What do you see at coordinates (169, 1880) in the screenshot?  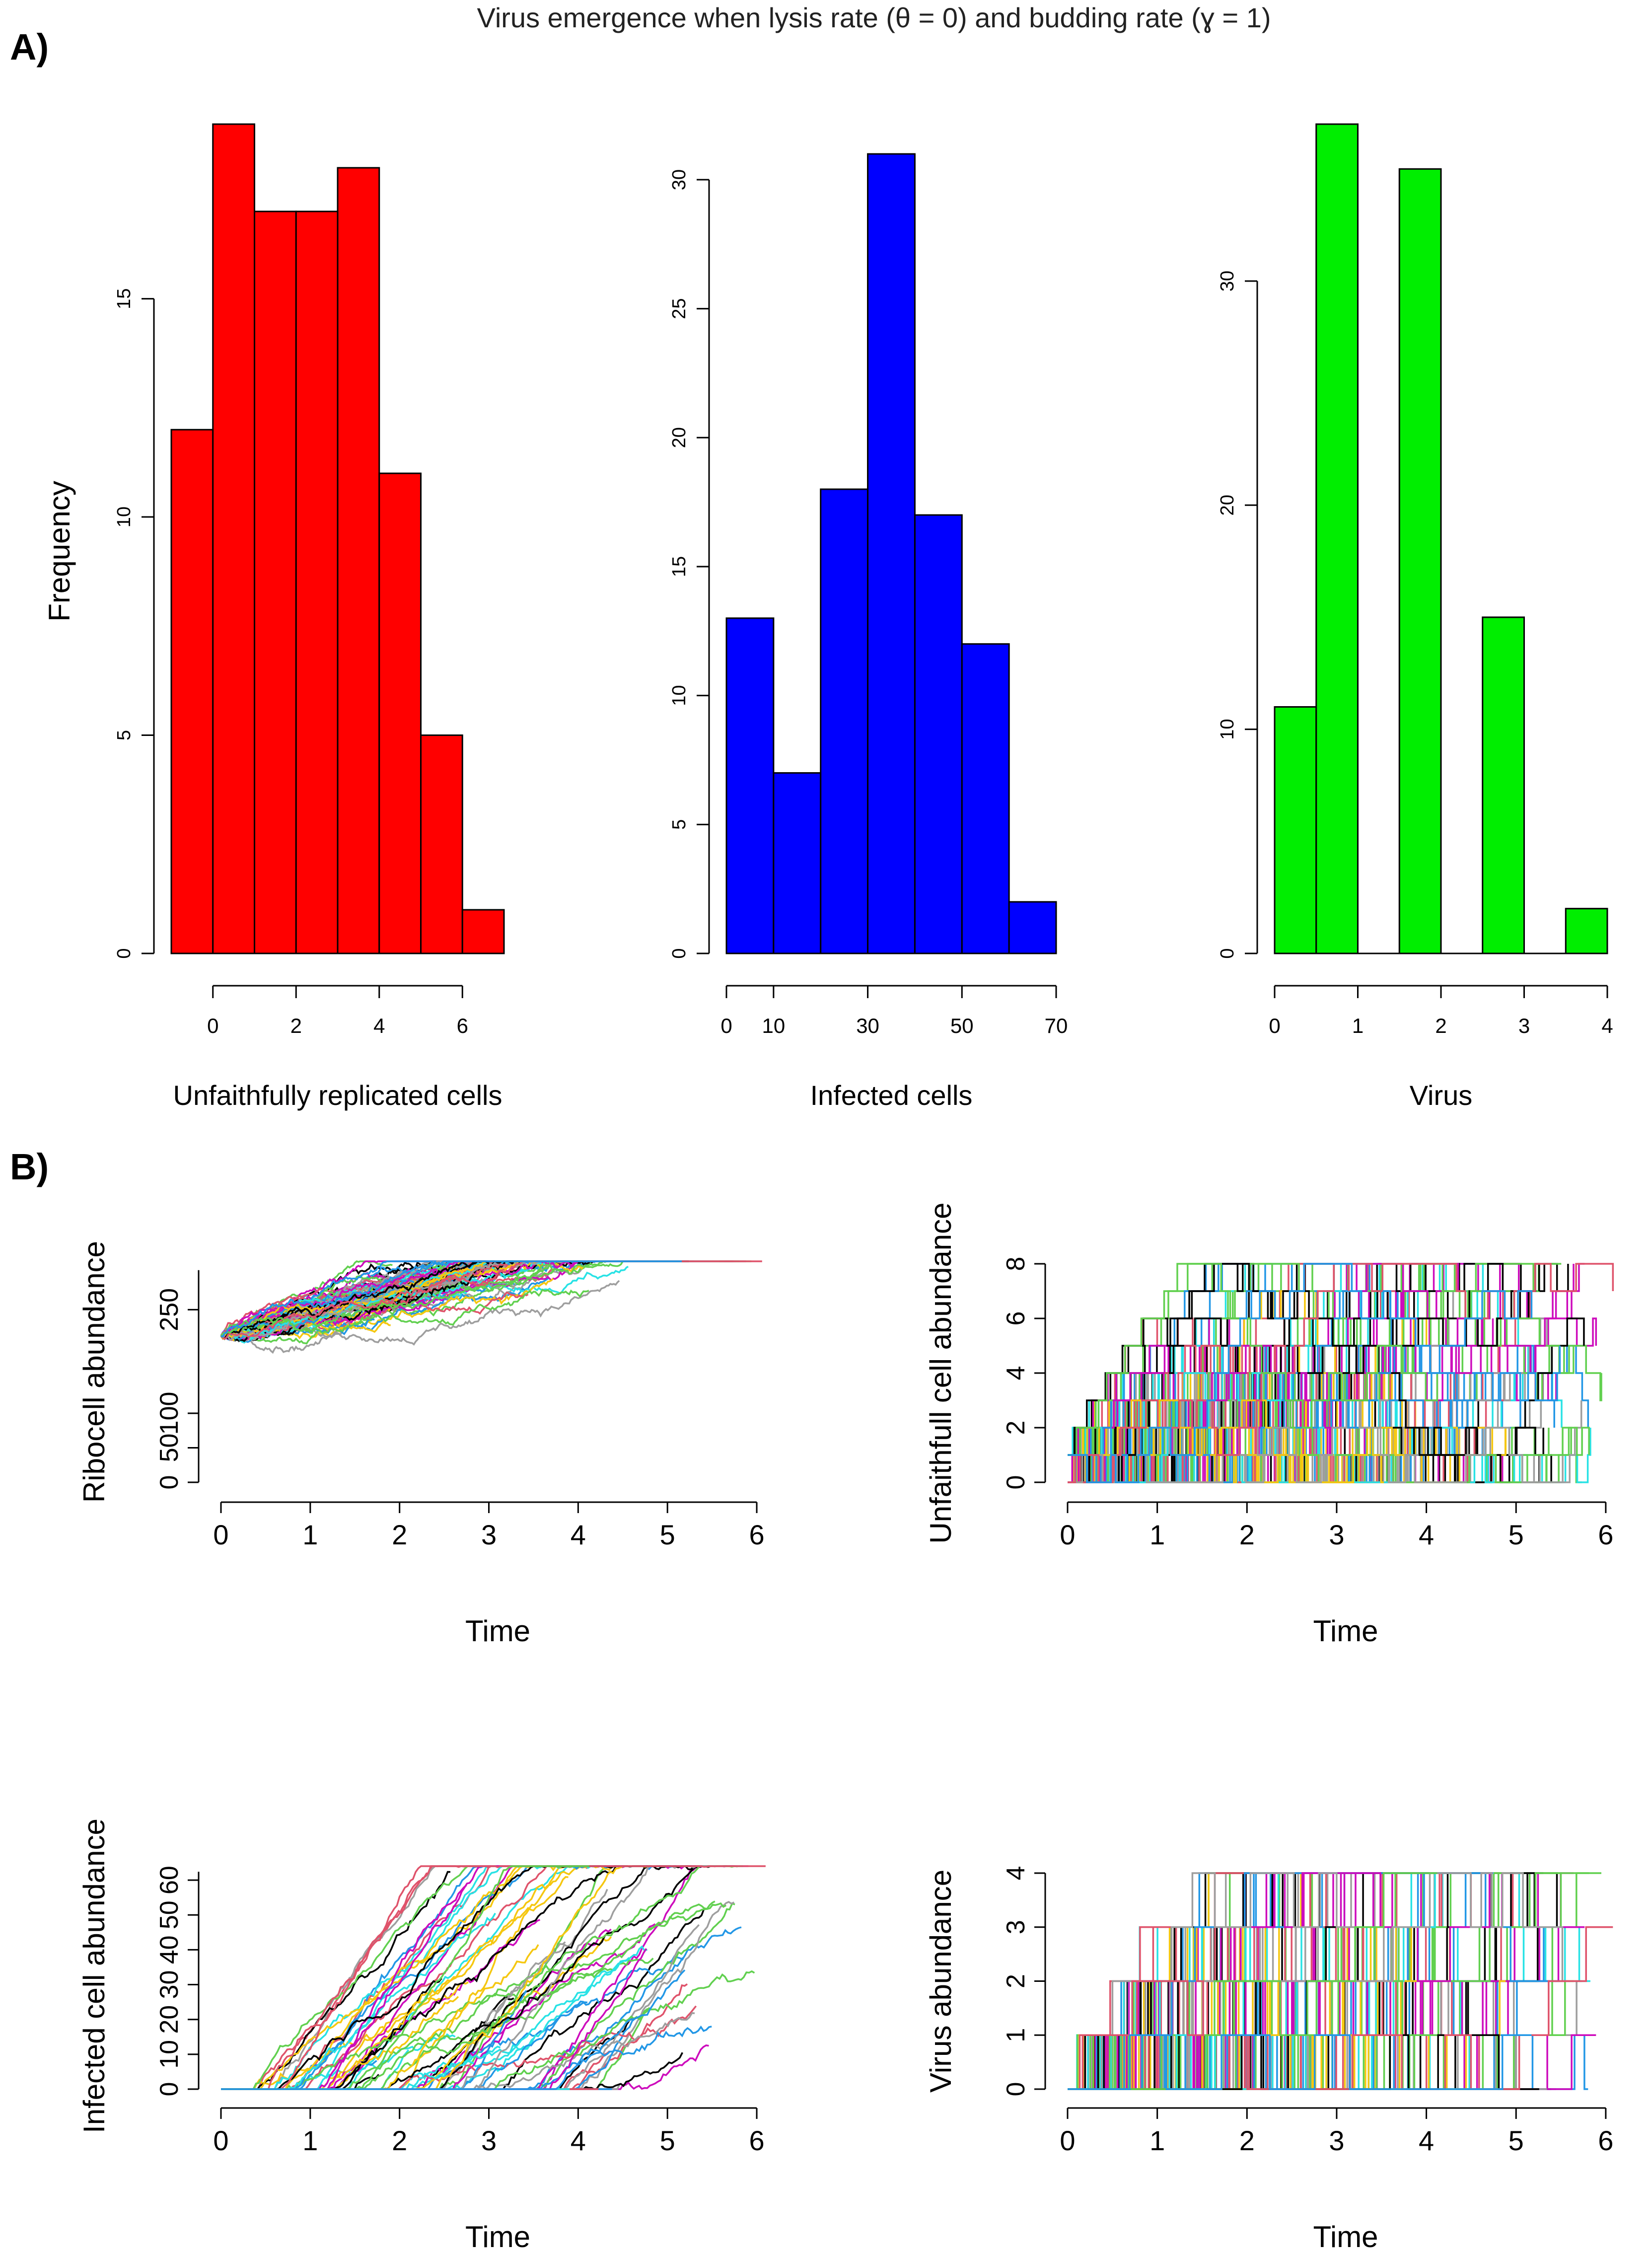 I see `y-tick-label: 60` at bounding box center [169, 1880].